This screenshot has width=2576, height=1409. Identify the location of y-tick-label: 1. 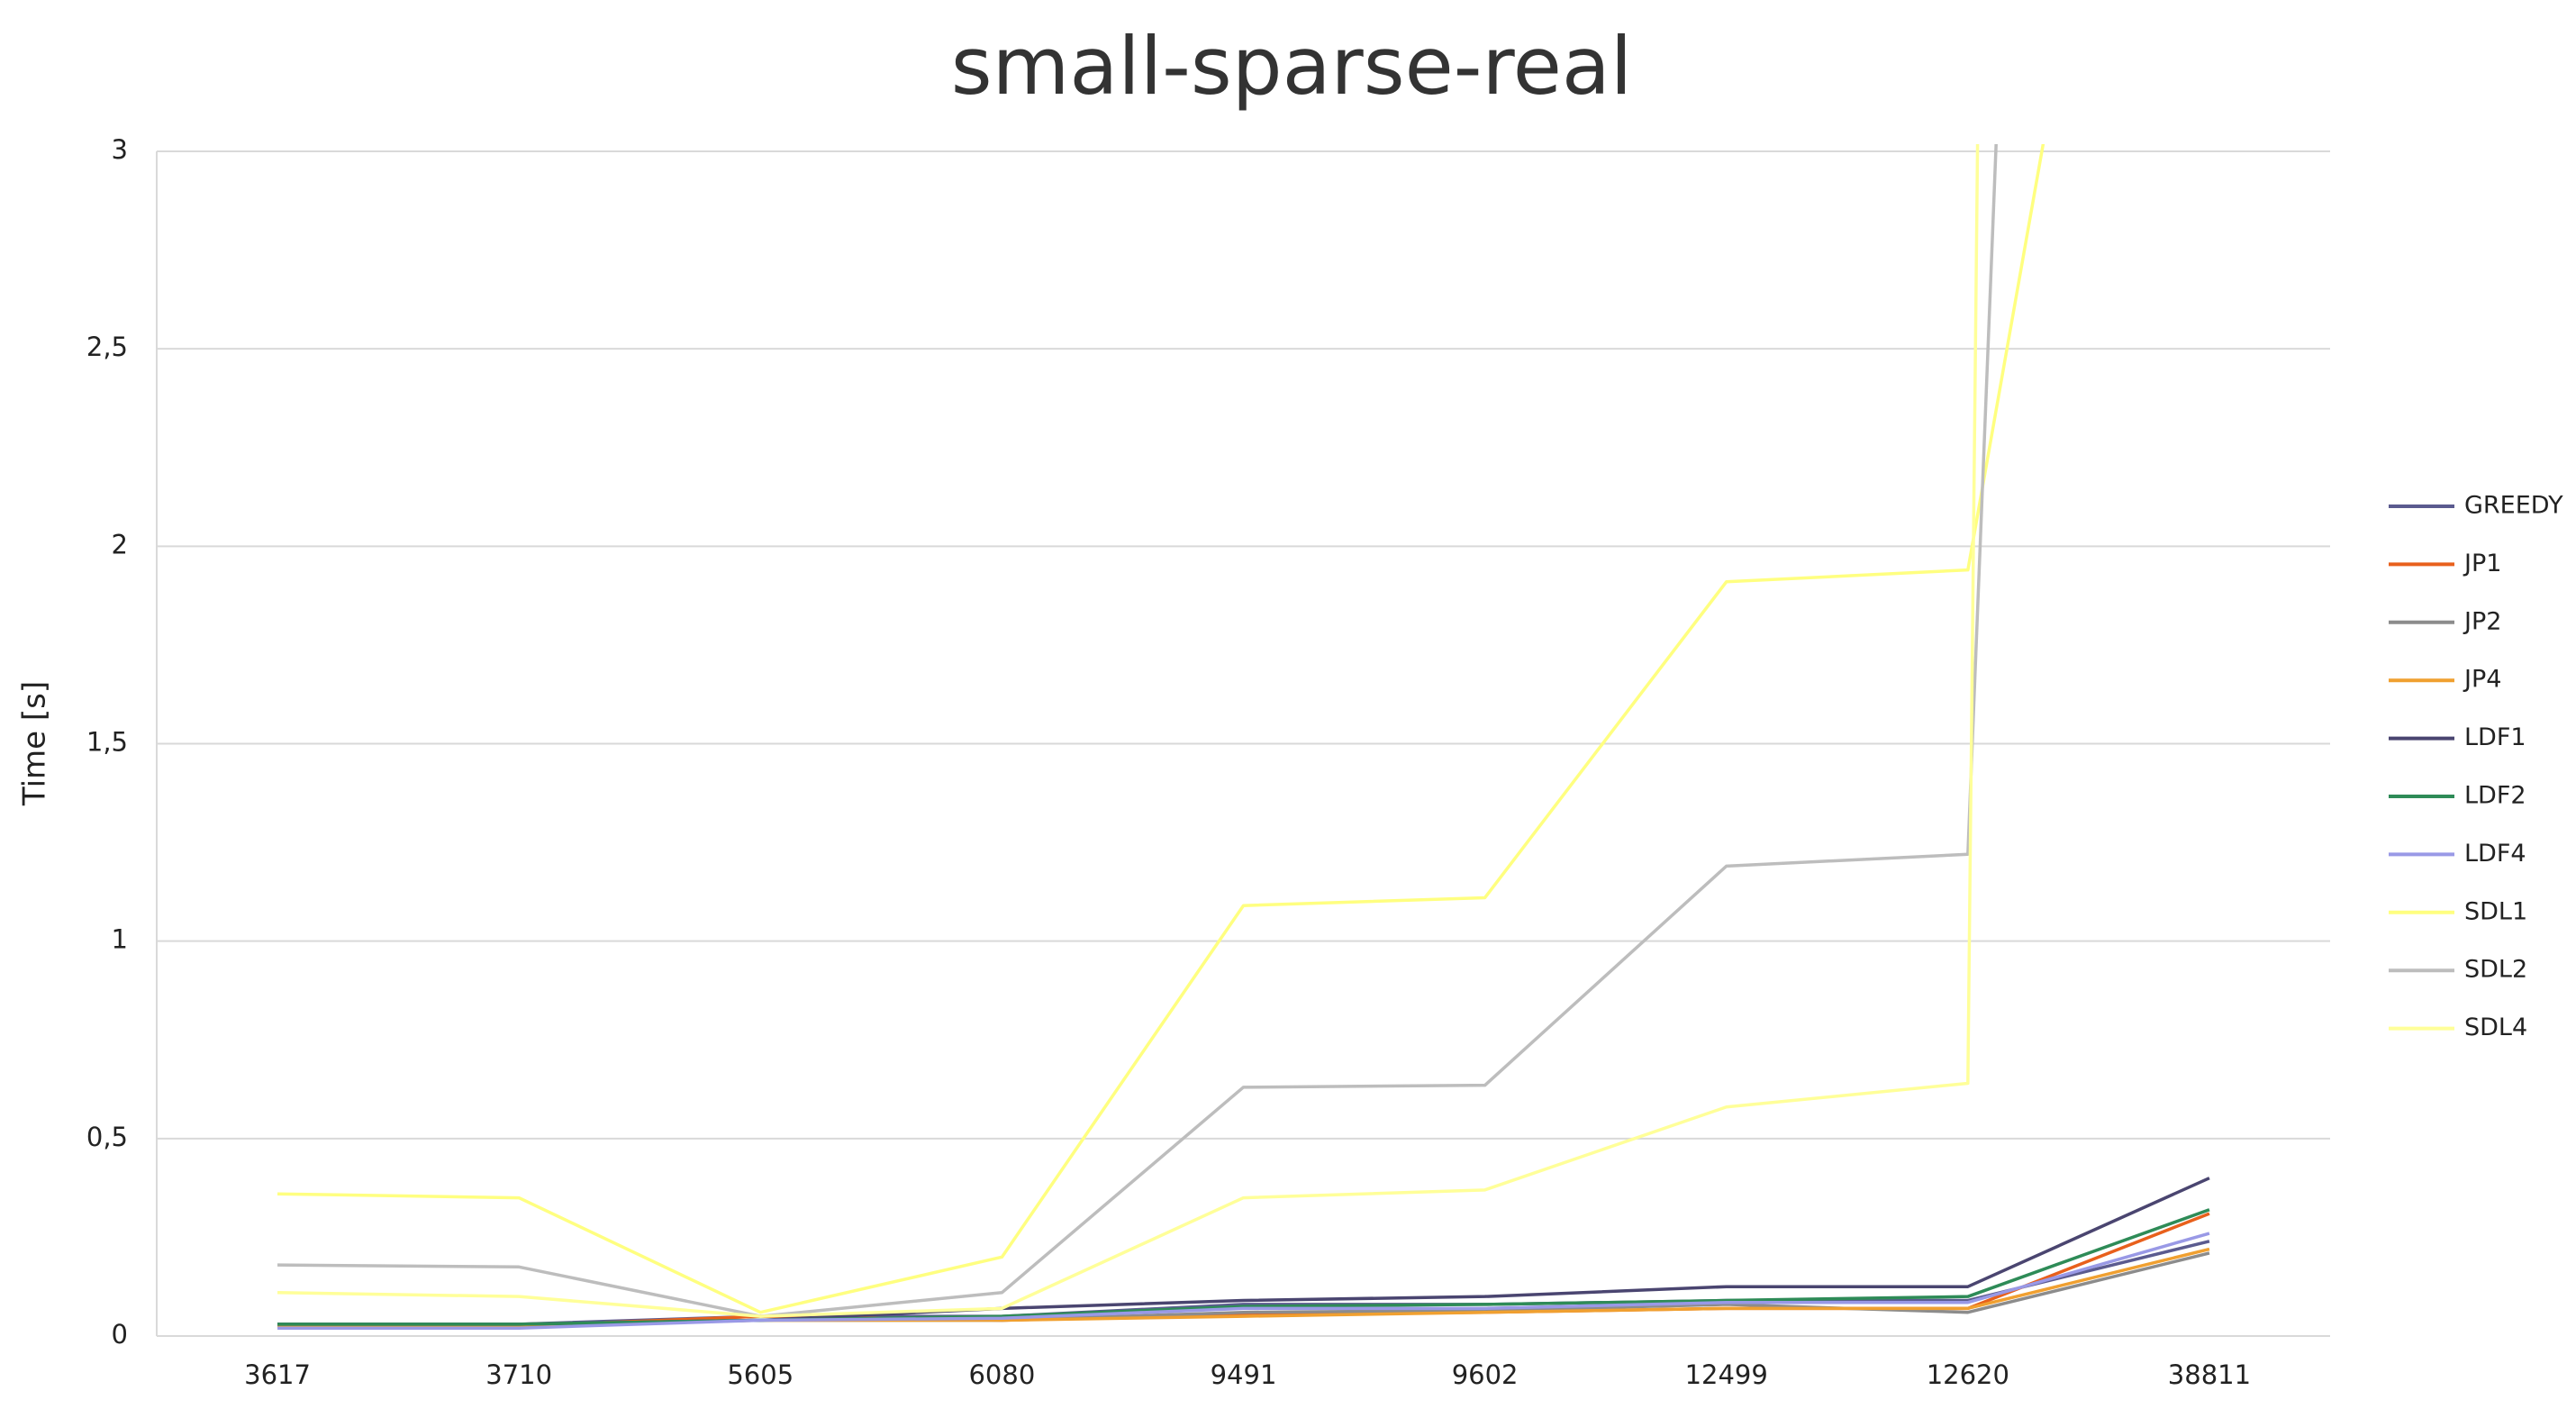
(120, 939).